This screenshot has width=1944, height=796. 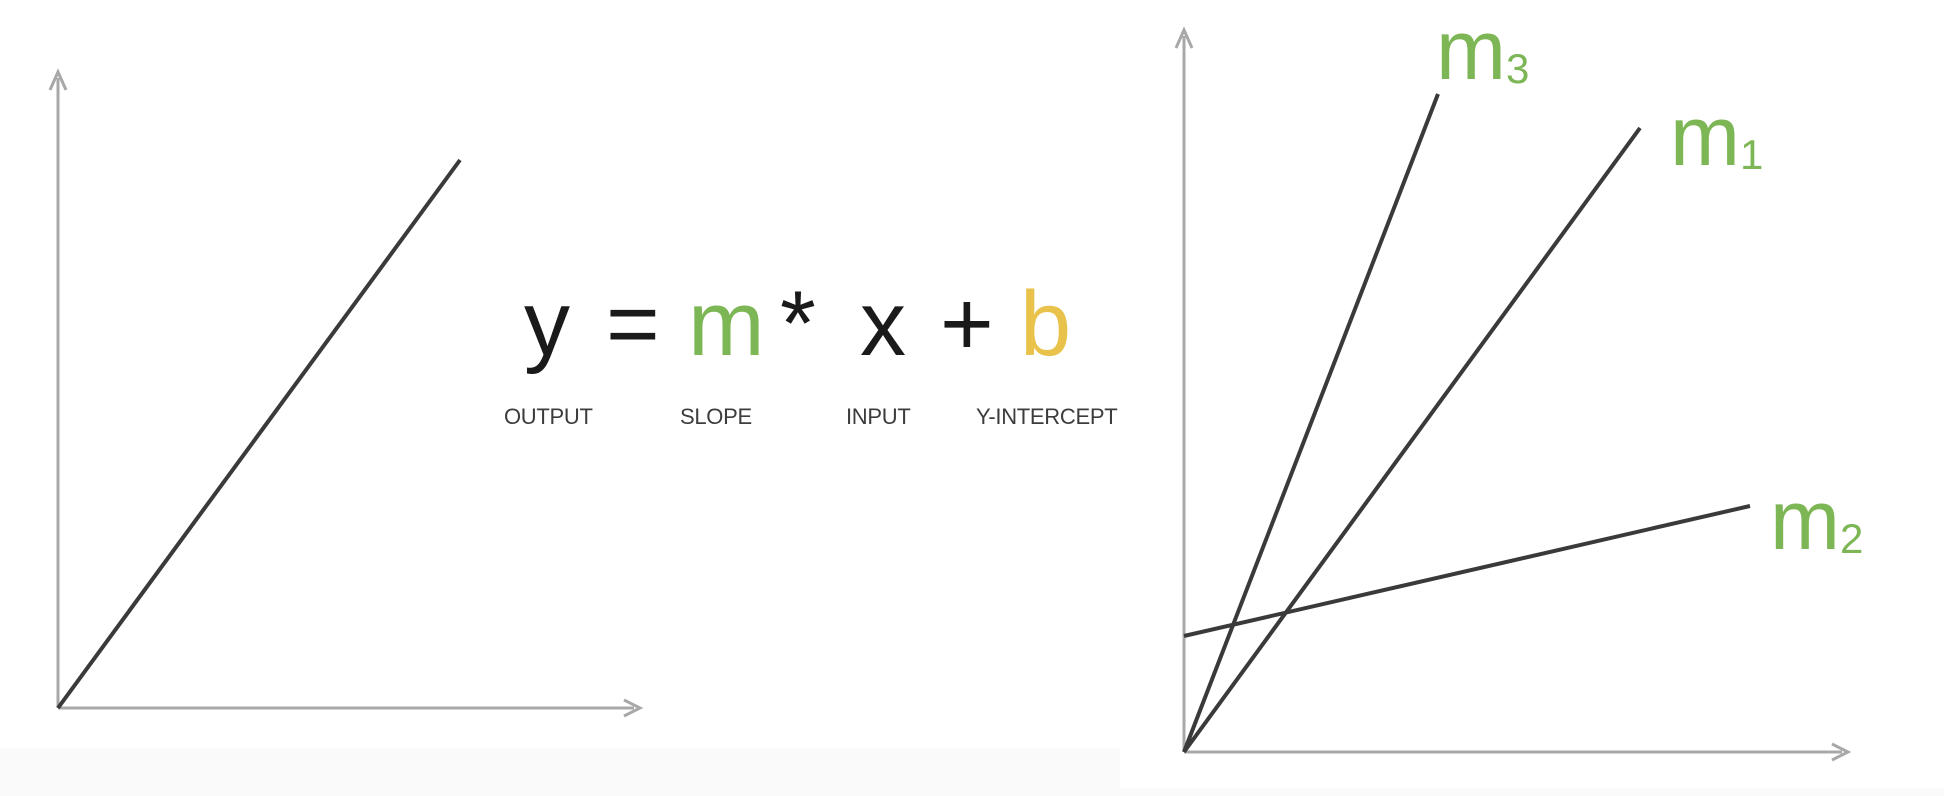 I want to click on label-m2: m2, so click(x=1816, y=527).